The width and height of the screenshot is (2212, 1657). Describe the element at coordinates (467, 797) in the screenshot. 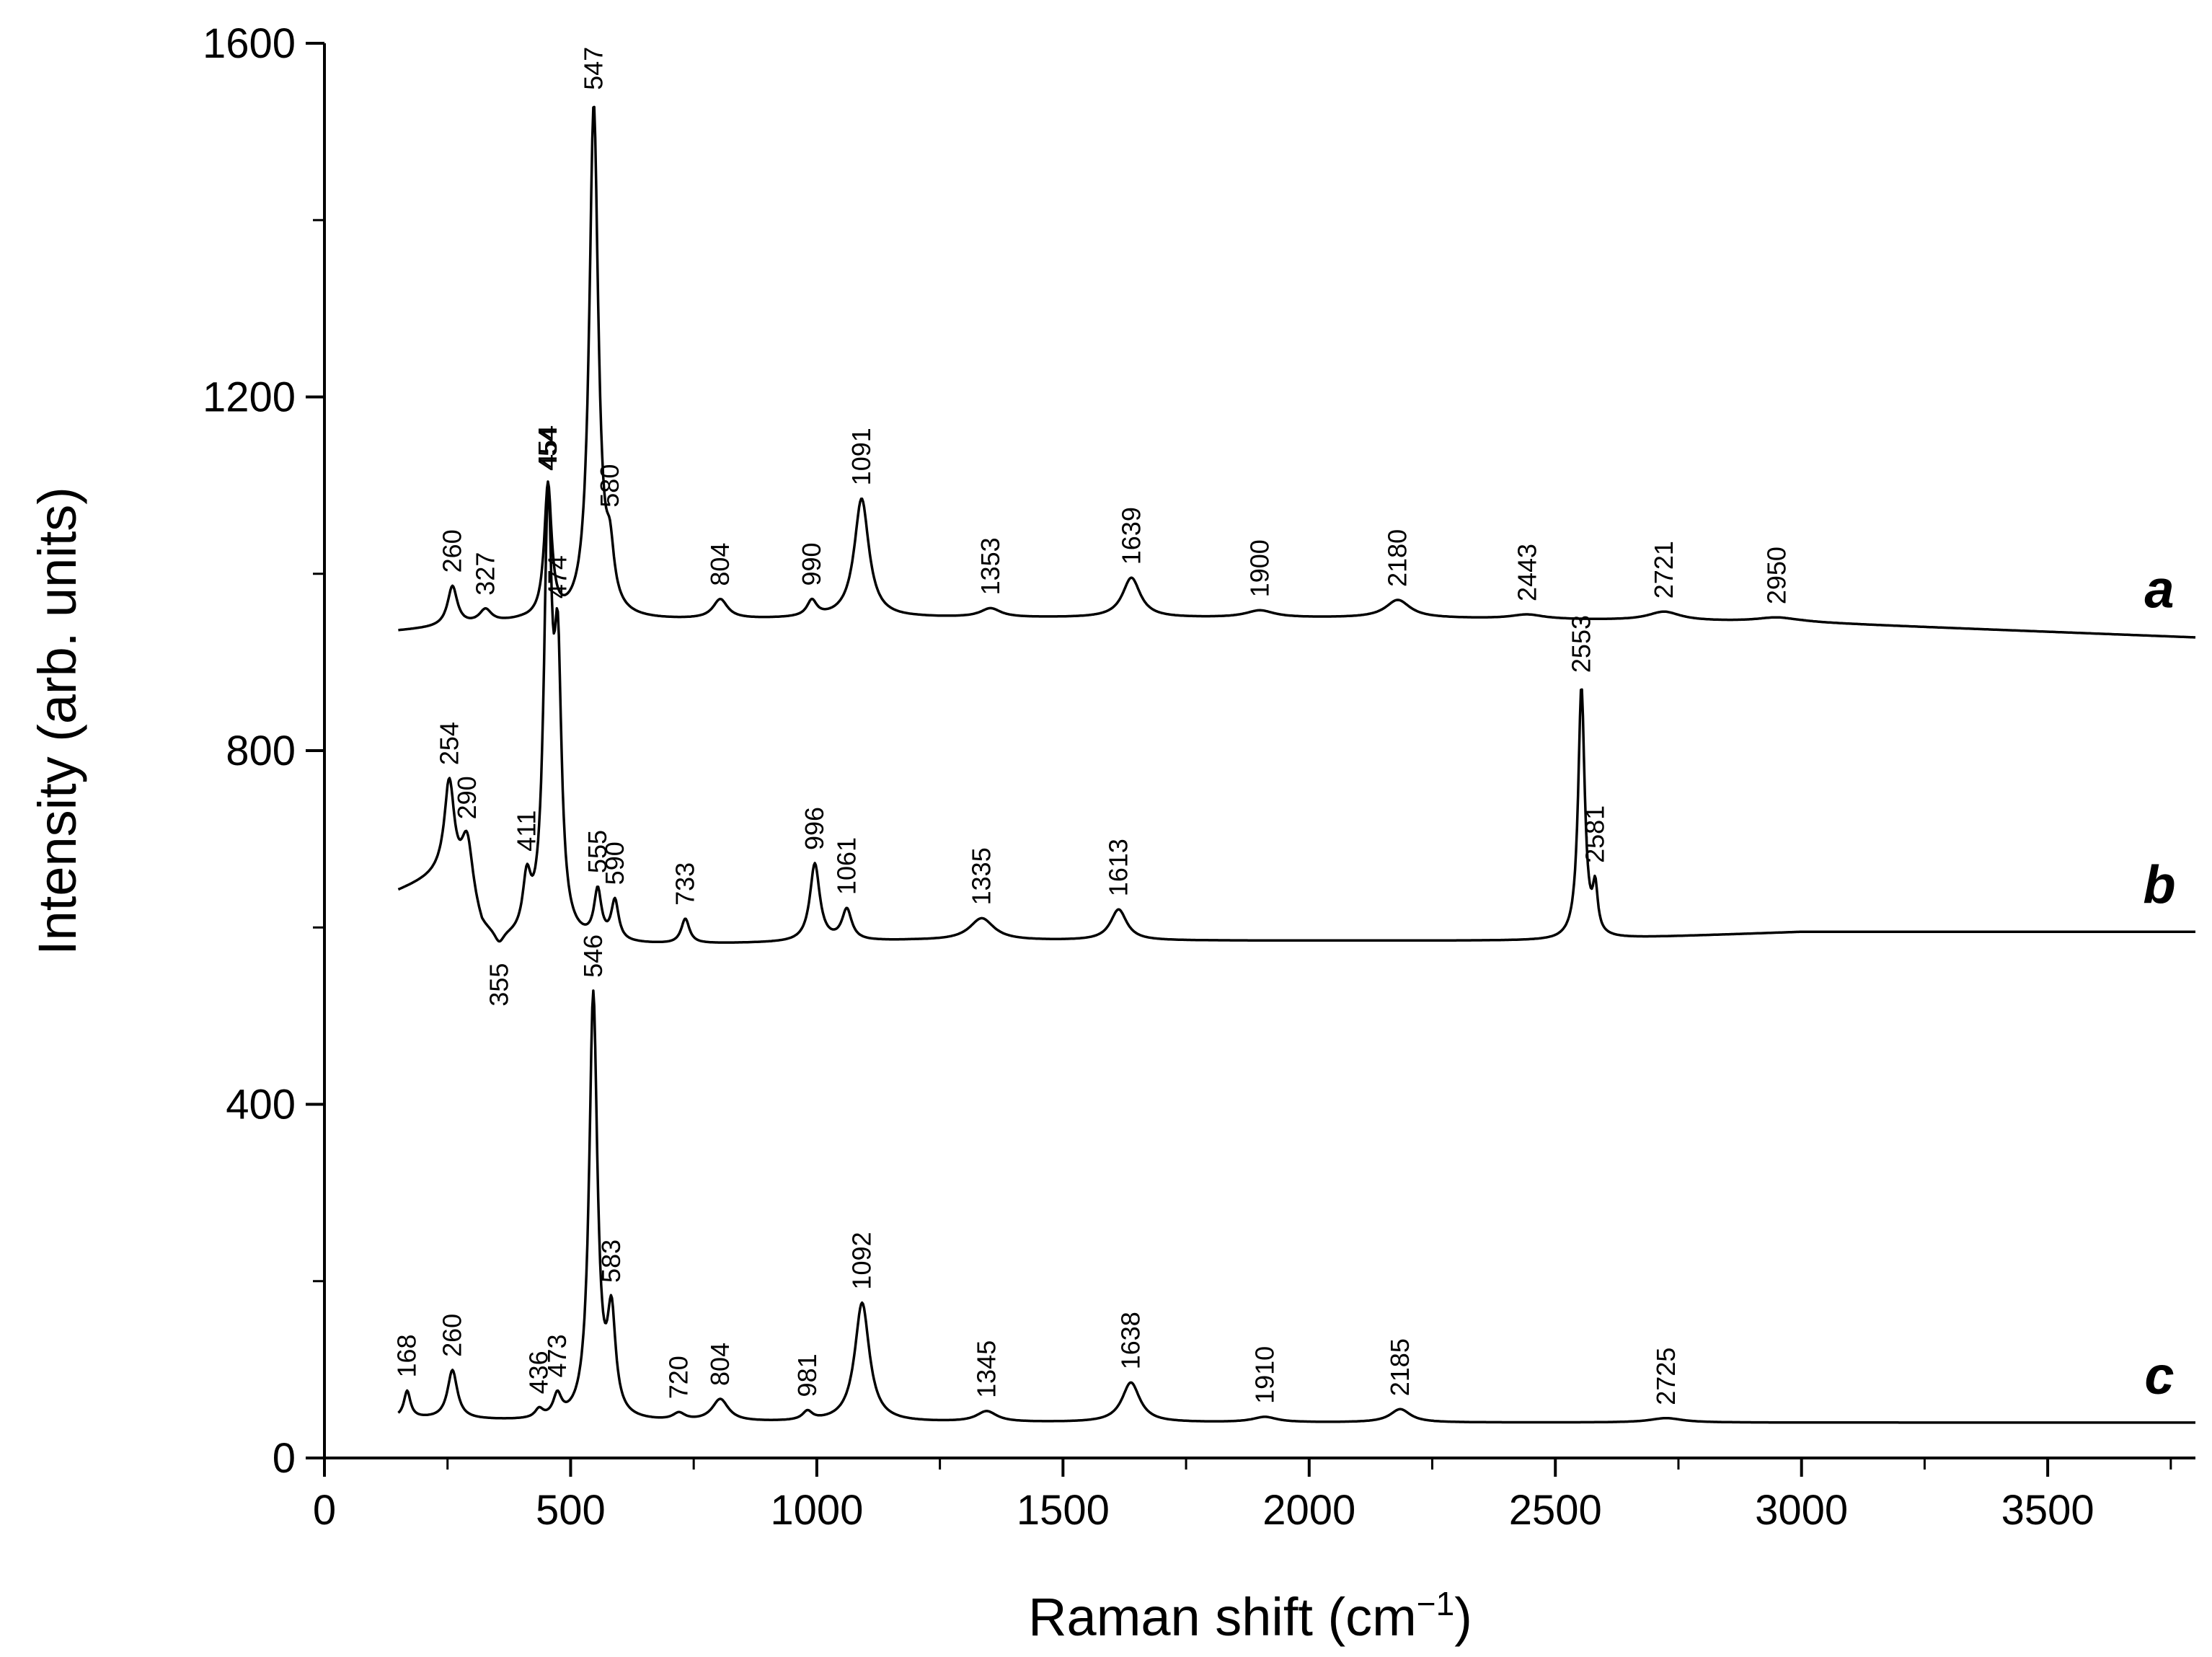

I see `peak-label: 290` at that location.